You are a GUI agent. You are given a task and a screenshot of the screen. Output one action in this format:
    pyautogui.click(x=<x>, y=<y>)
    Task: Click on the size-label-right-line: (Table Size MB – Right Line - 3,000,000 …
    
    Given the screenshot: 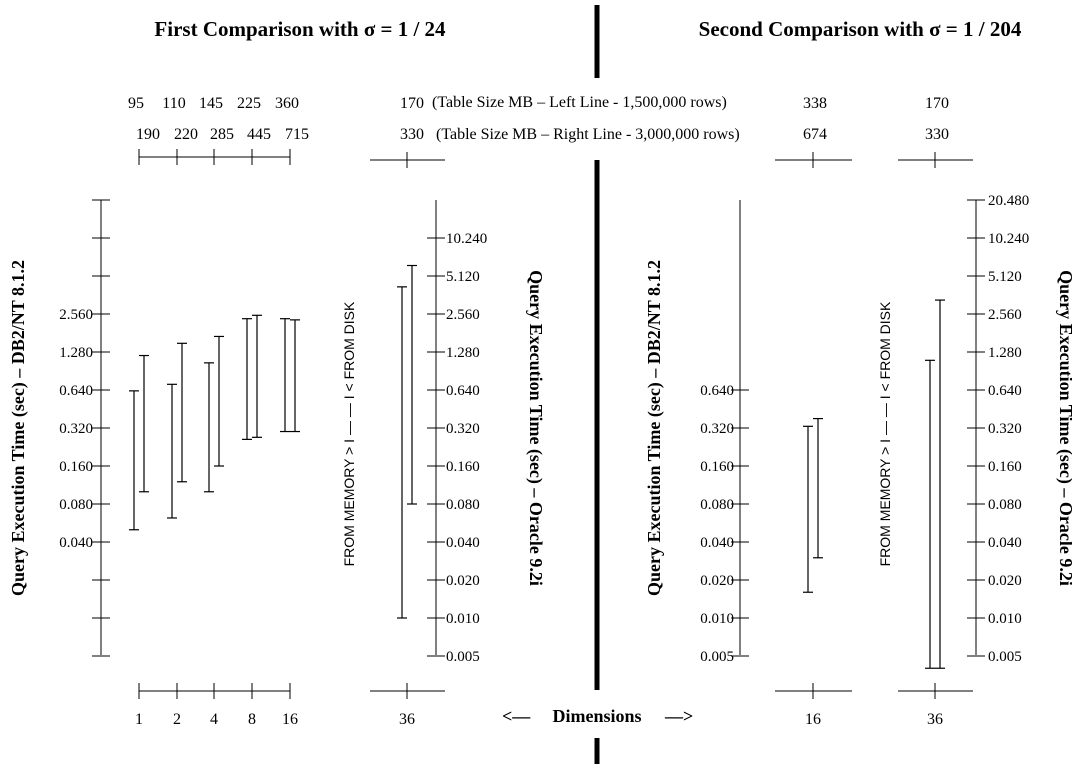 What is the action you would take?
    pyautogui.click(x=588, y=134)
    